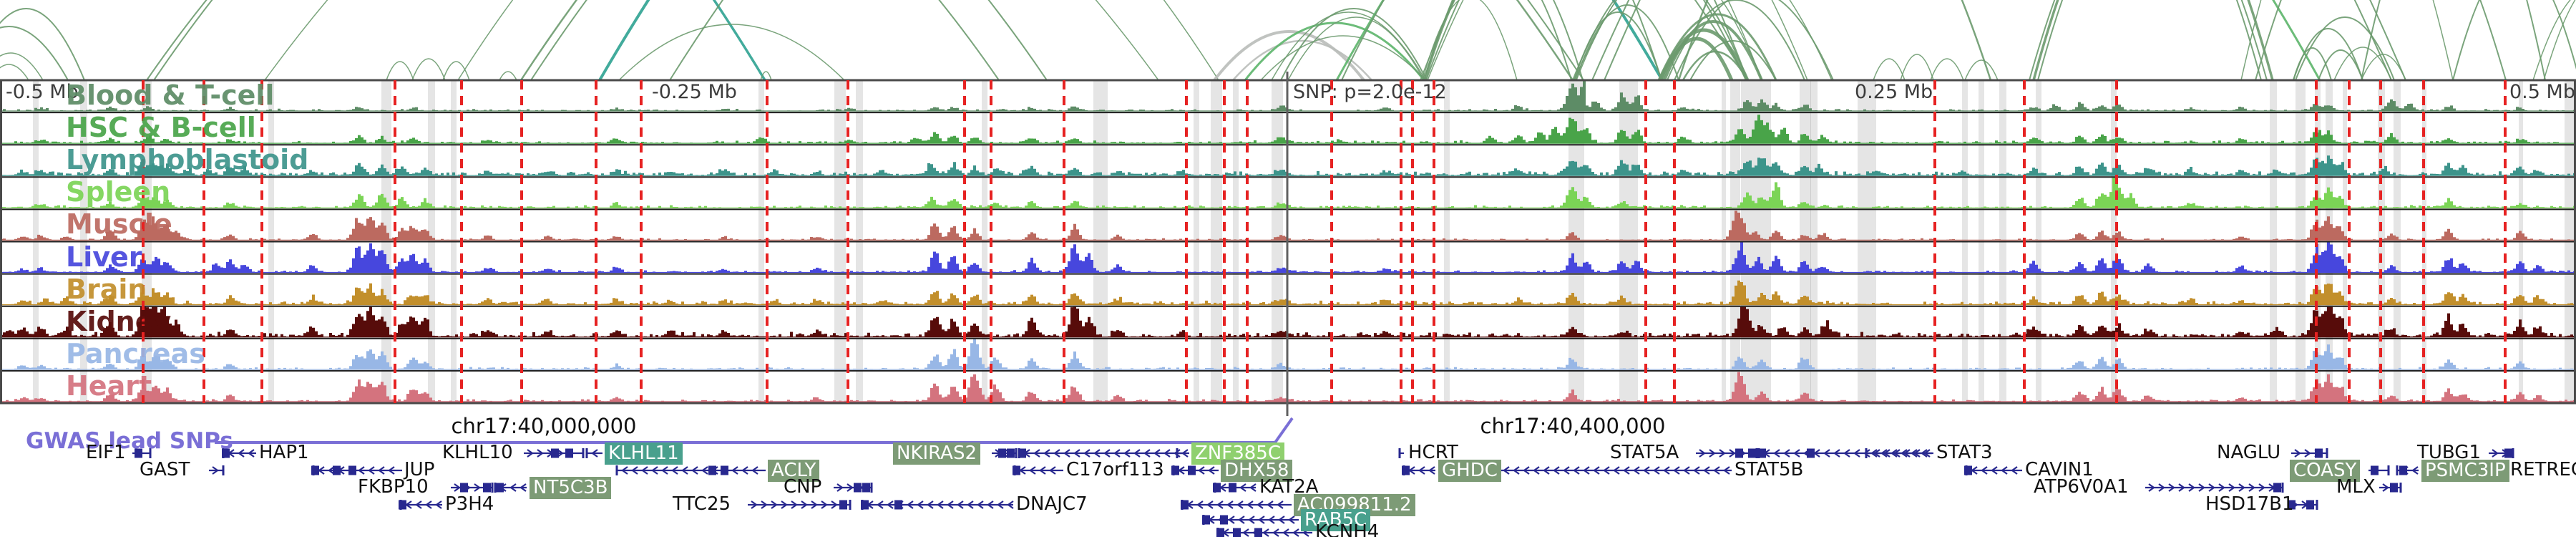  I want to click on gene-label: CNP, so click(803, 487).